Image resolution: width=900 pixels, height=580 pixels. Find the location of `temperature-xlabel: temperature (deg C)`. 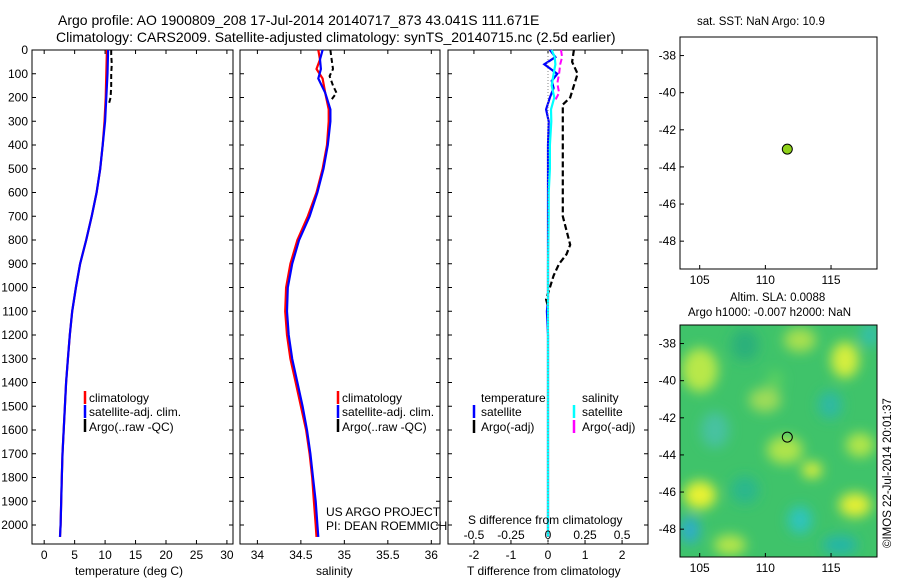

temperature-xlabel: temperature (deg C) is located at coordinates (129, 571).